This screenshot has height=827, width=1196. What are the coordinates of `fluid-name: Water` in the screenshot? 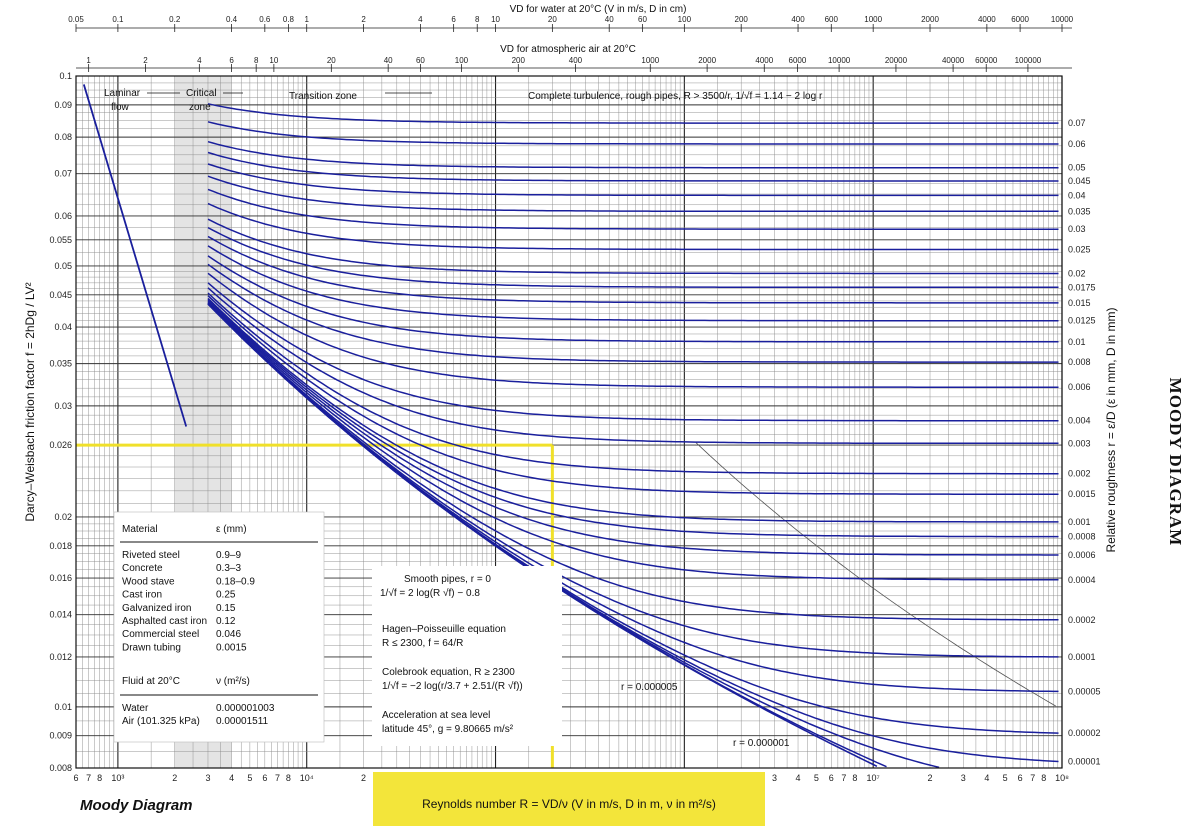 It's located at (135, 708).